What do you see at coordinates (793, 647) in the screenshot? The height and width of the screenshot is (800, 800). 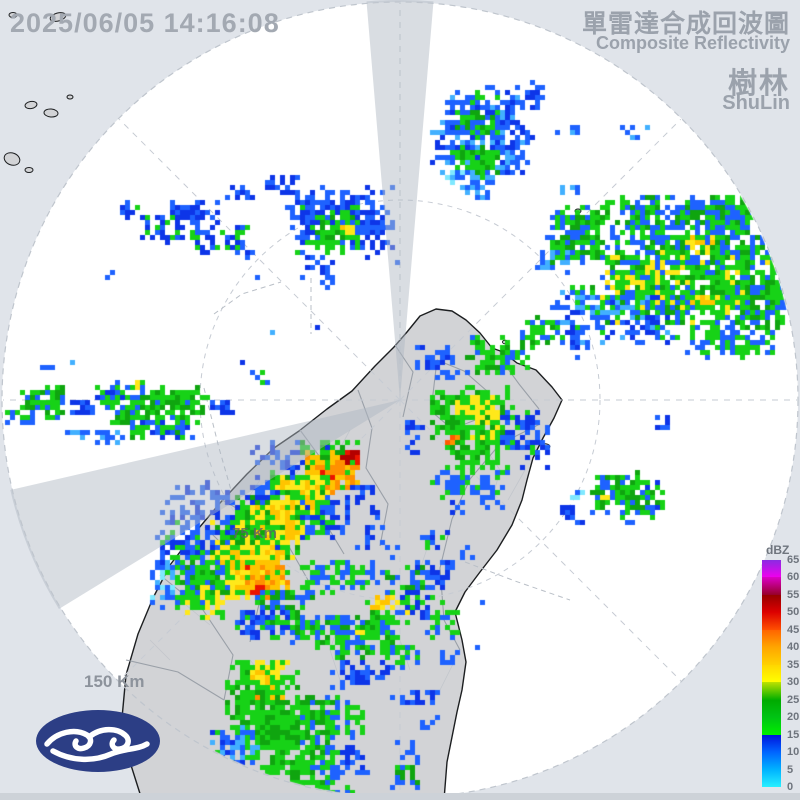 I see `colorbar-tick-40: 40` at bounding box center [793, 647].